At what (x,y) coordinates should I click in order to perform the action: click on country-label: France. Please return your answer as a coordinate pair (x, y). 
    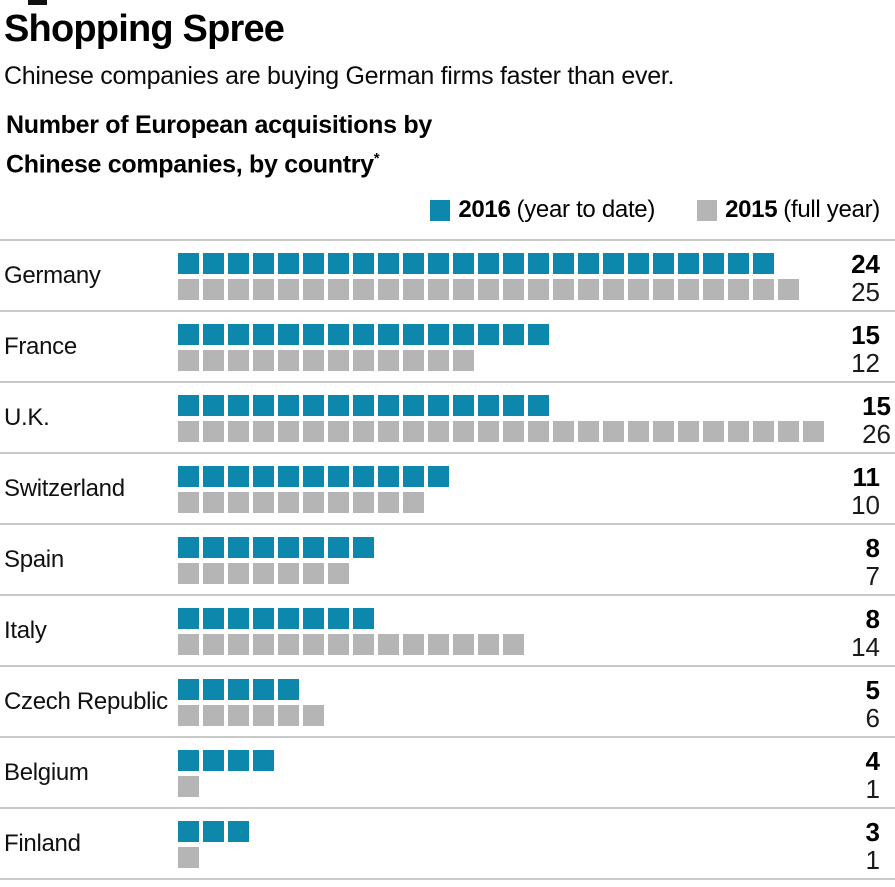
    Looking at the image, I should click on (40, 346).